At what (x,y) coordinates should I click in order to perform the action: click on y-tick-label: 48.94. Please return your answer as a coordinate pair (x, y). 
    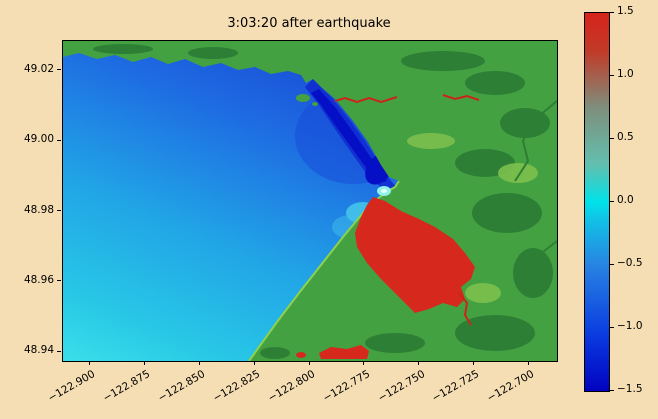
    Looking at the image, I should click on (38, 350).